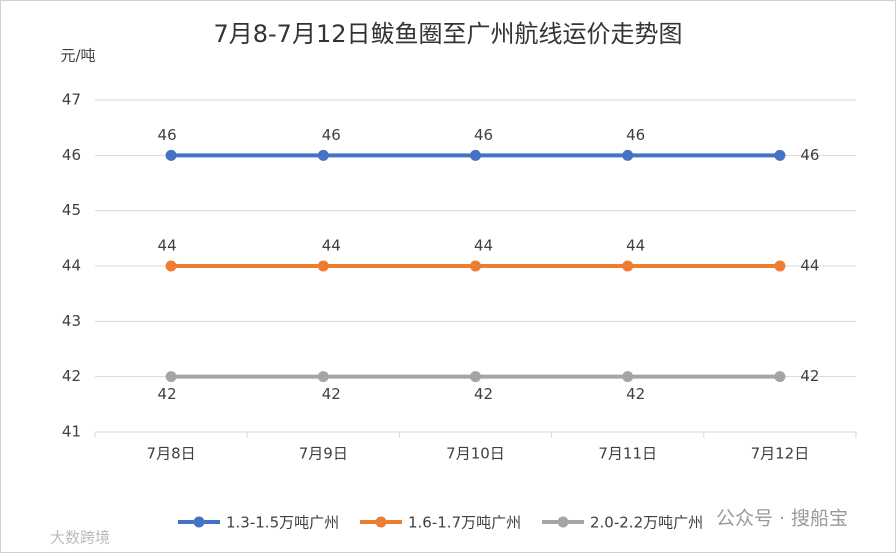 The image size is (896, 557). Describe the element at coordinates (80, 538) in the screenshot. I see `watermark: 大数跨境` at that location.